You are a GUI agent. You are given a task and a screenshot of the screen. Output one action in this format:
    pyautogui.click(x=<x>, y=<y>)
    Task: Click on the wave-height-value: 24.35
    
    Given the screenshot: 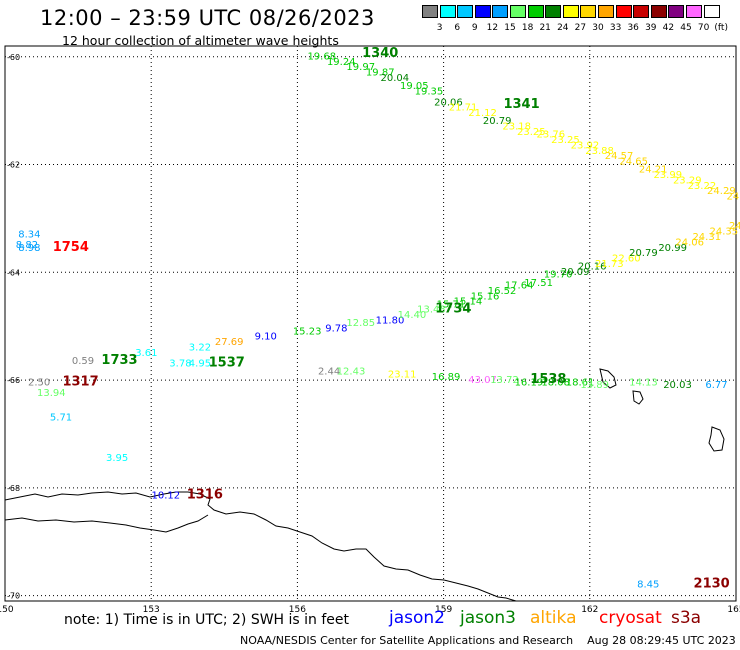 What is the action you would take?
    pyautogui.click(x=723, y=232)
    